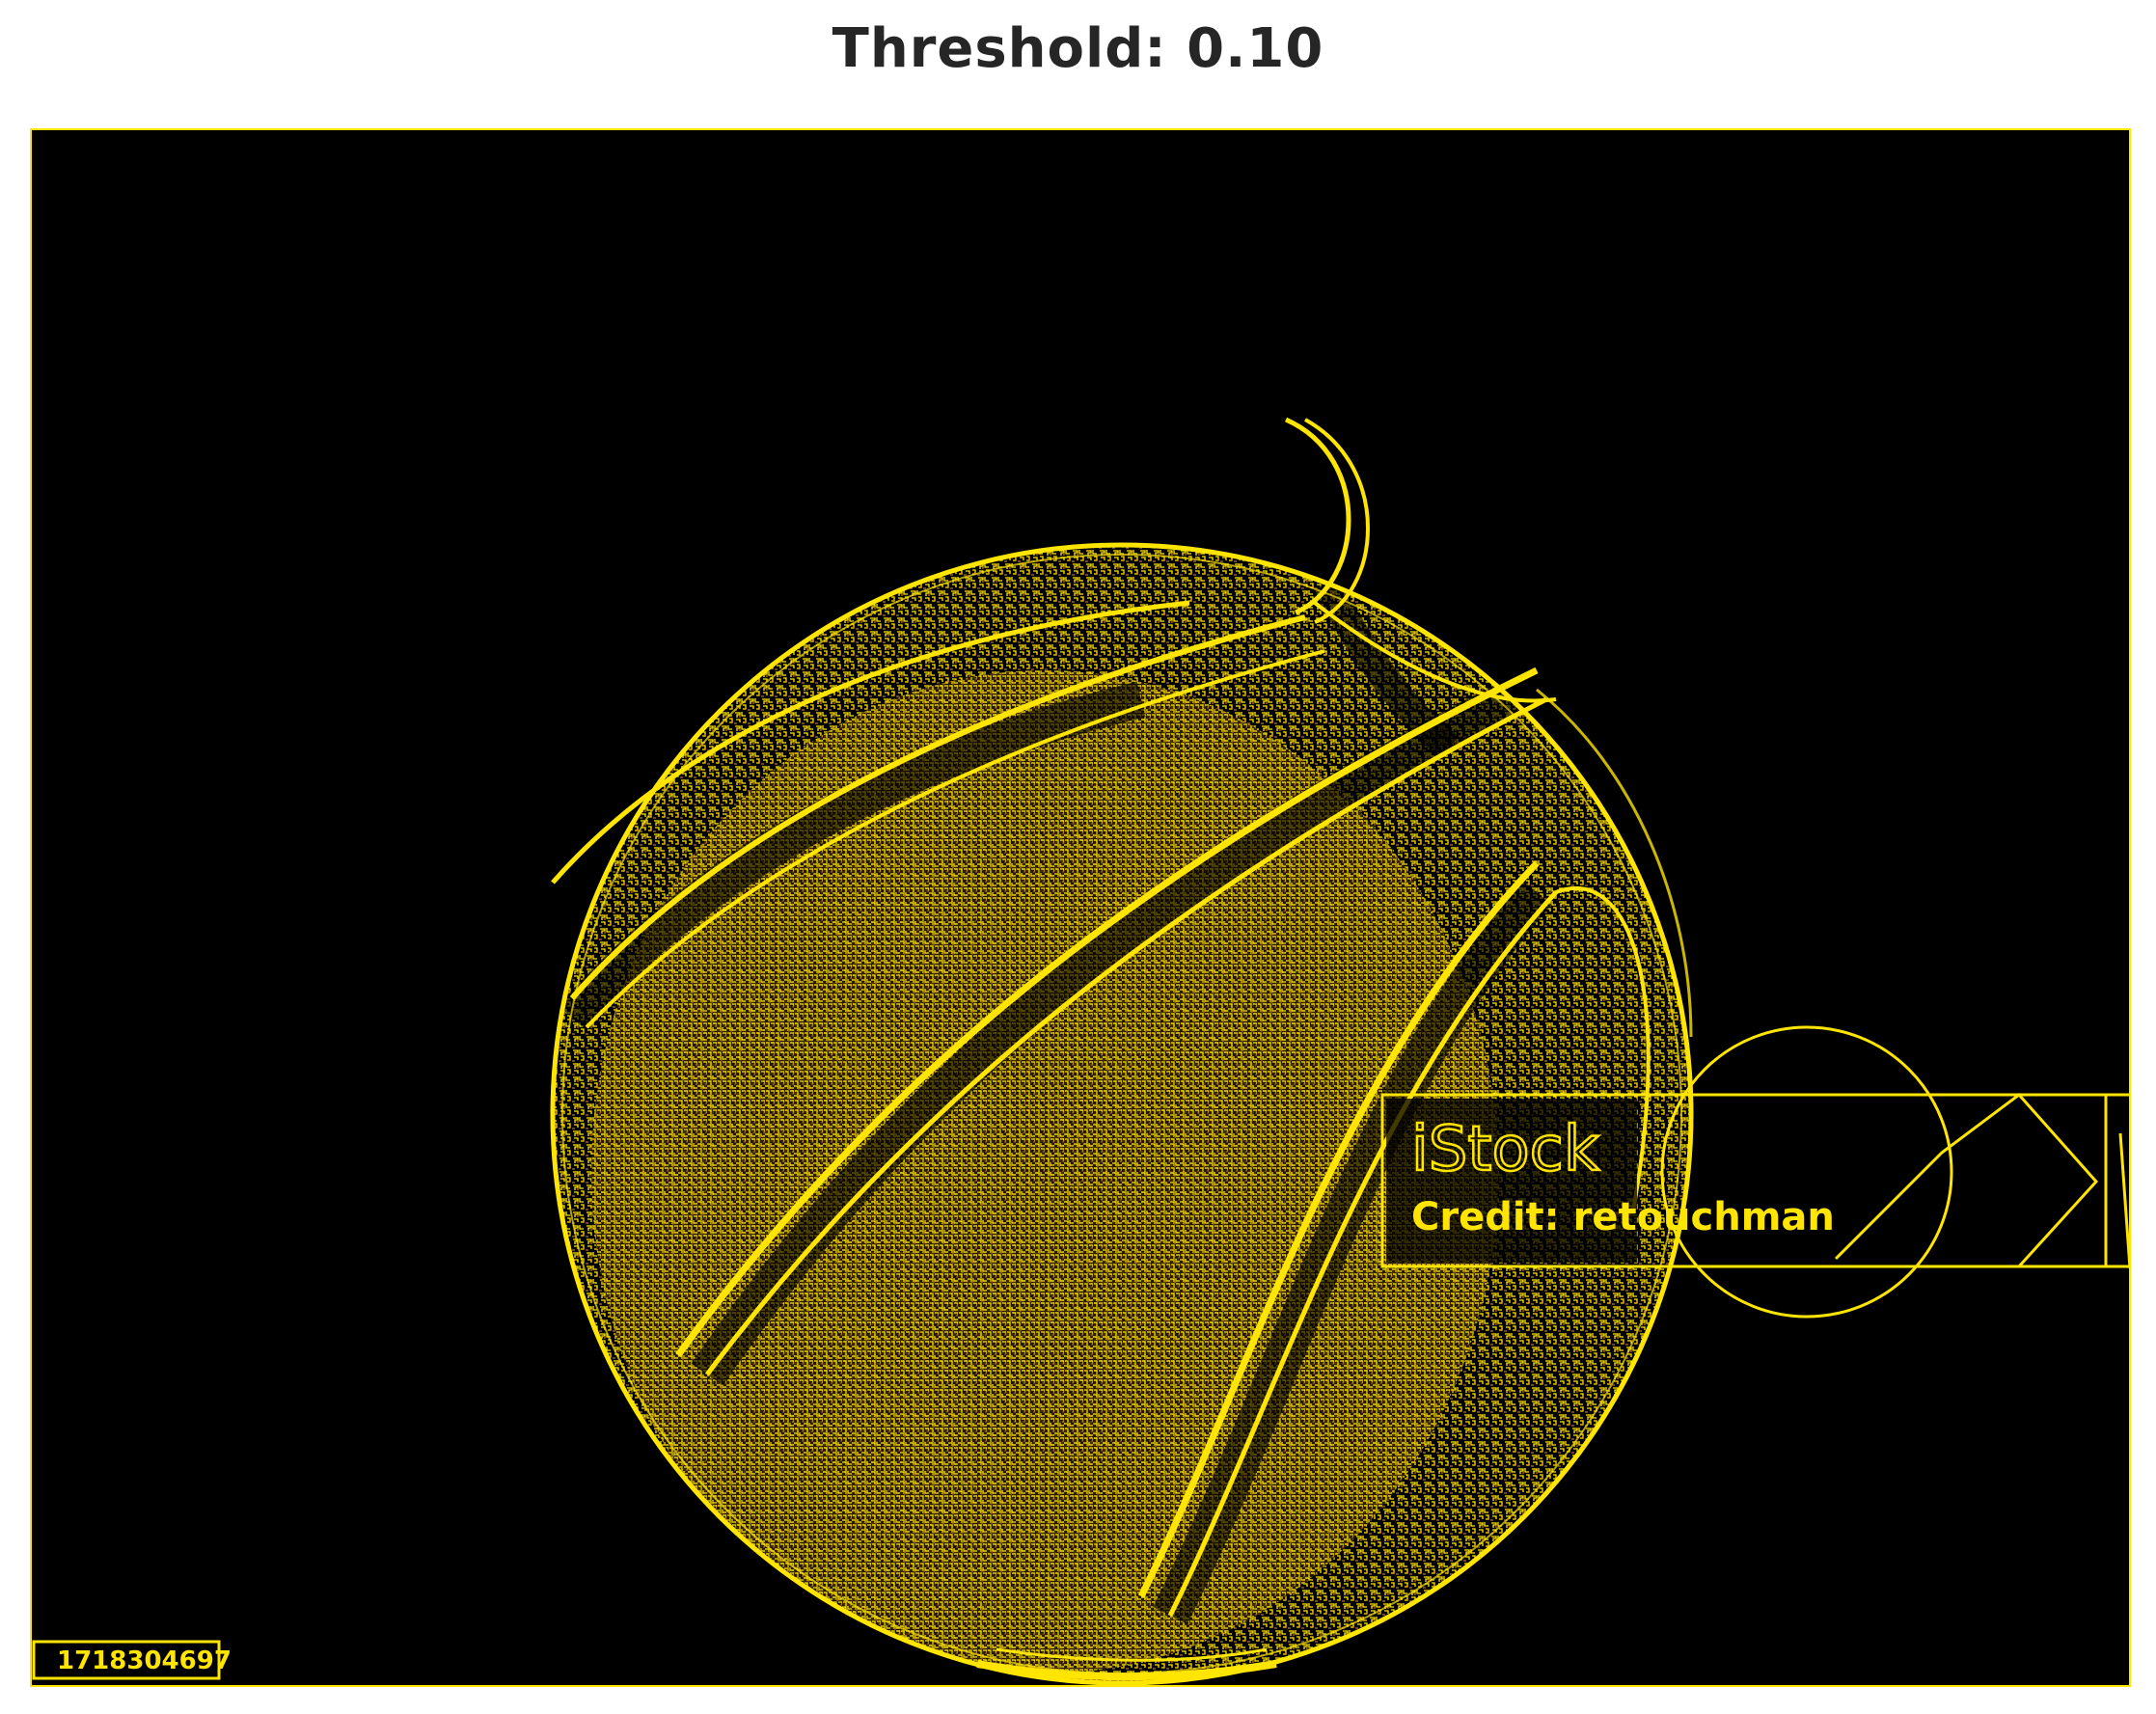 This screenshot has height=1714, width=2156. What do you see at coordinates (1078, 48) in the screenshot?
I see `figure-title: Threshold: 0.10` at bounding box center [1078, 48].